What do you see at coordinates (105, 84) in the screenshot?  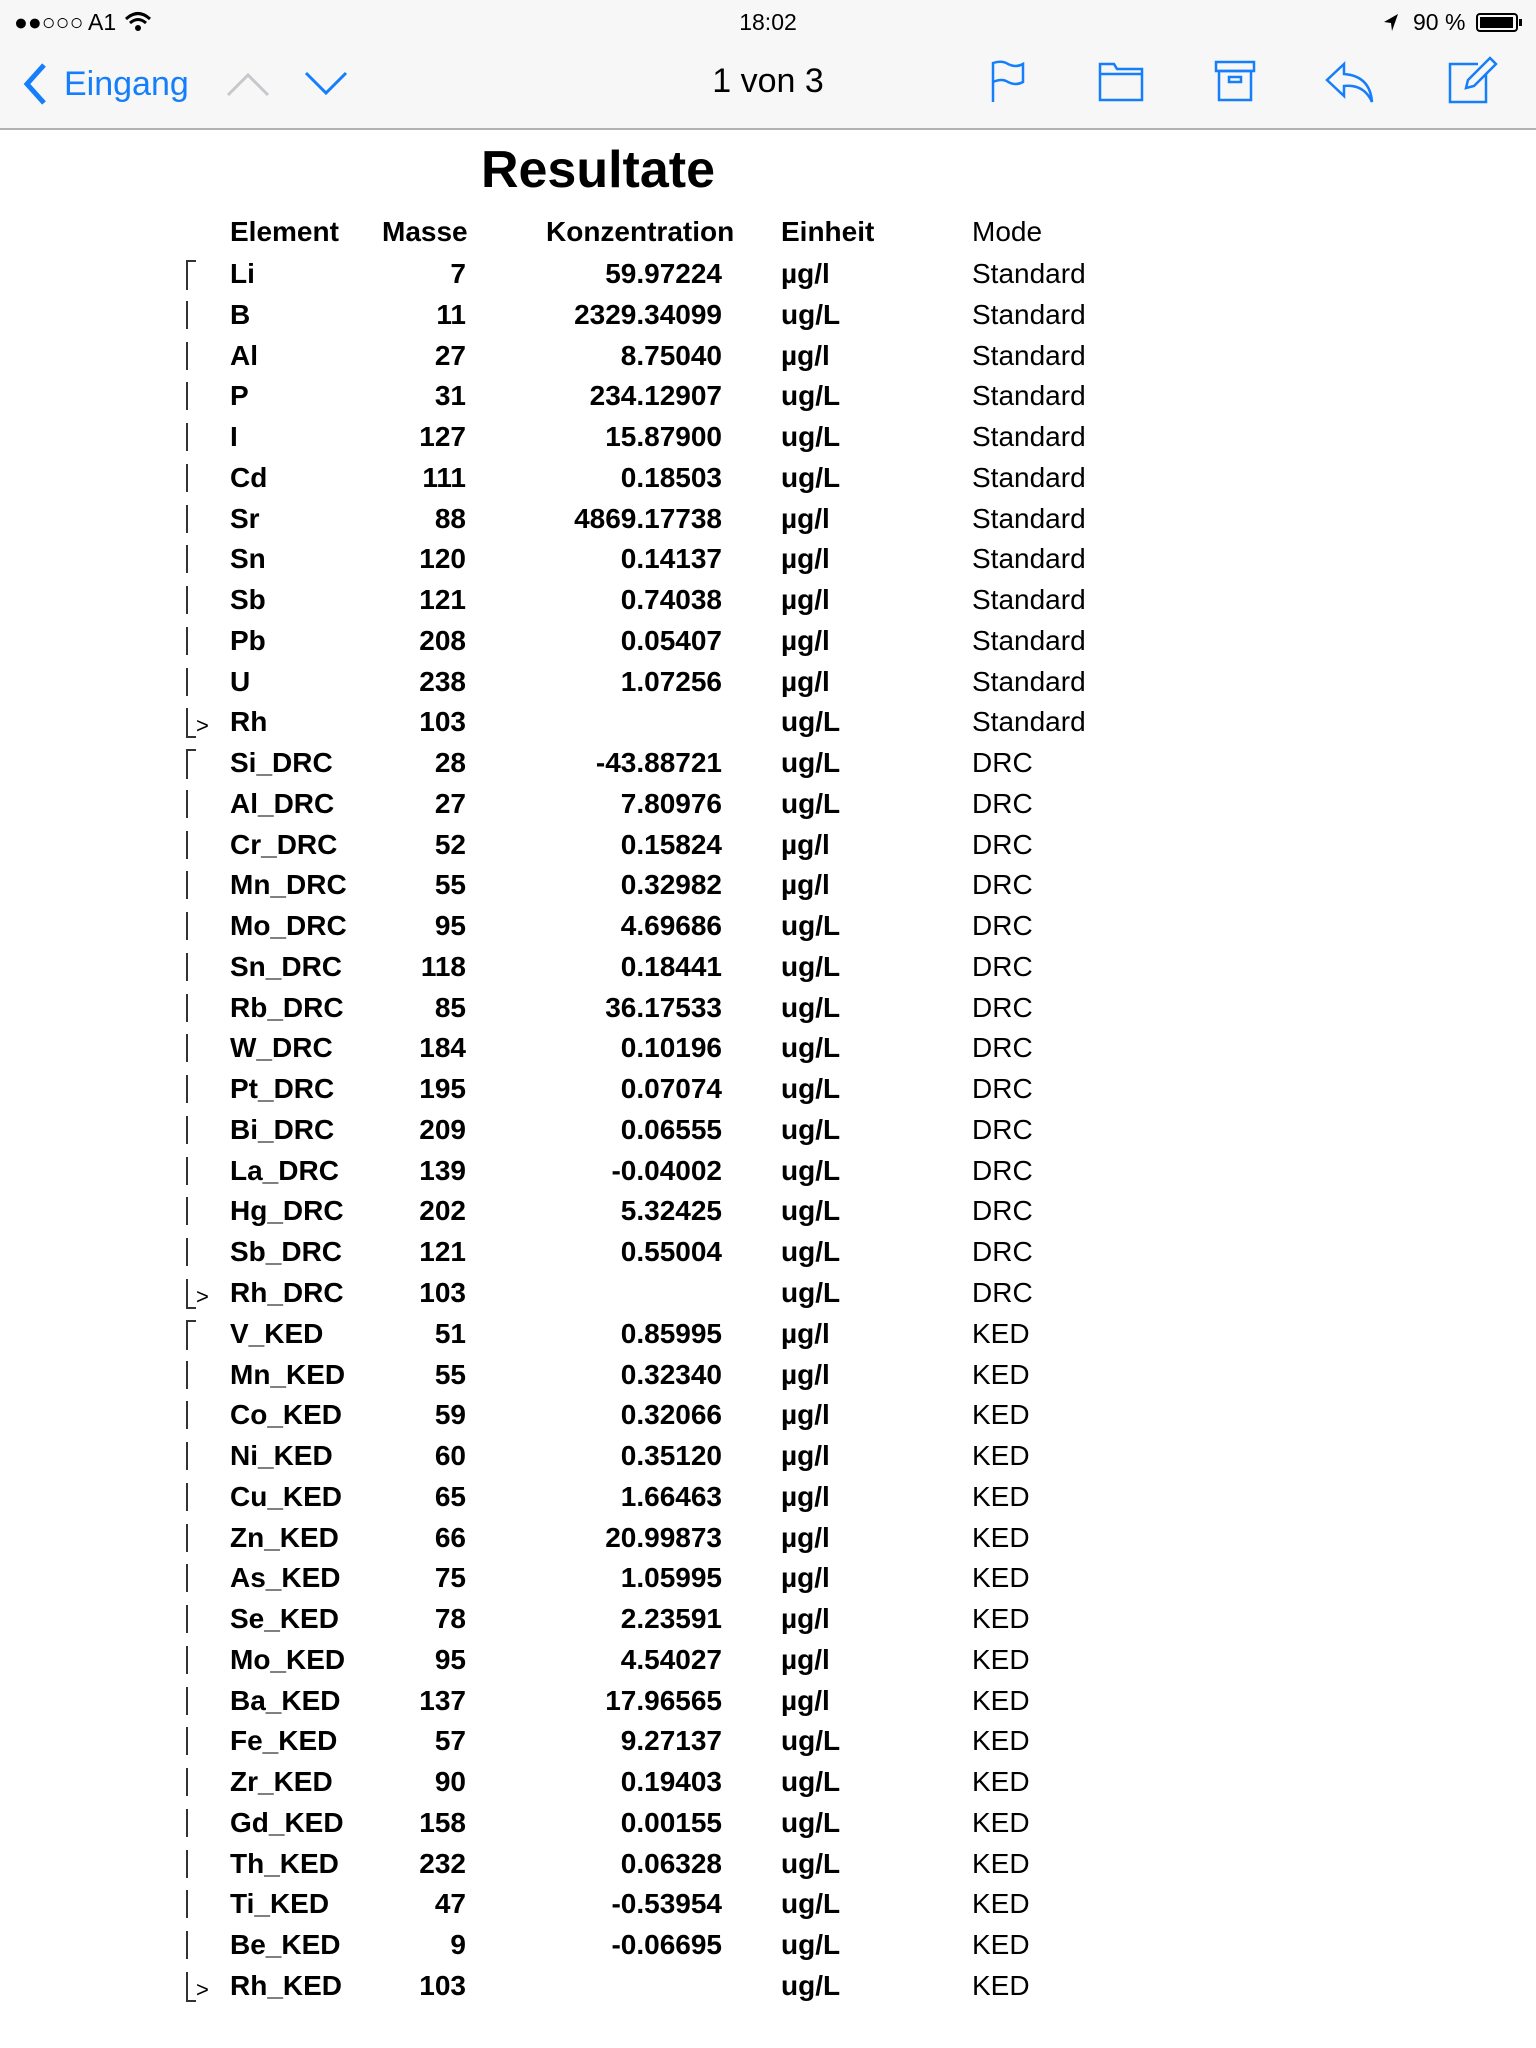 I see `back-button: Eingang` at bounding box center [105, 84].